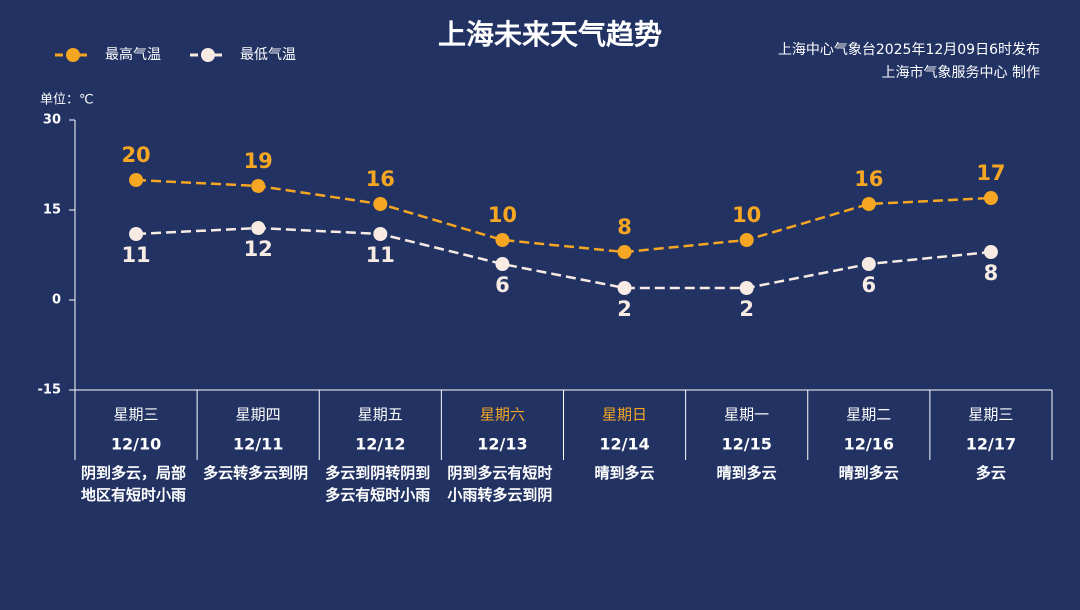 The width and height of the screenshot is (1080, 610). I want to click on source: 上海市气象服务中心 制作, so click(961, 72).